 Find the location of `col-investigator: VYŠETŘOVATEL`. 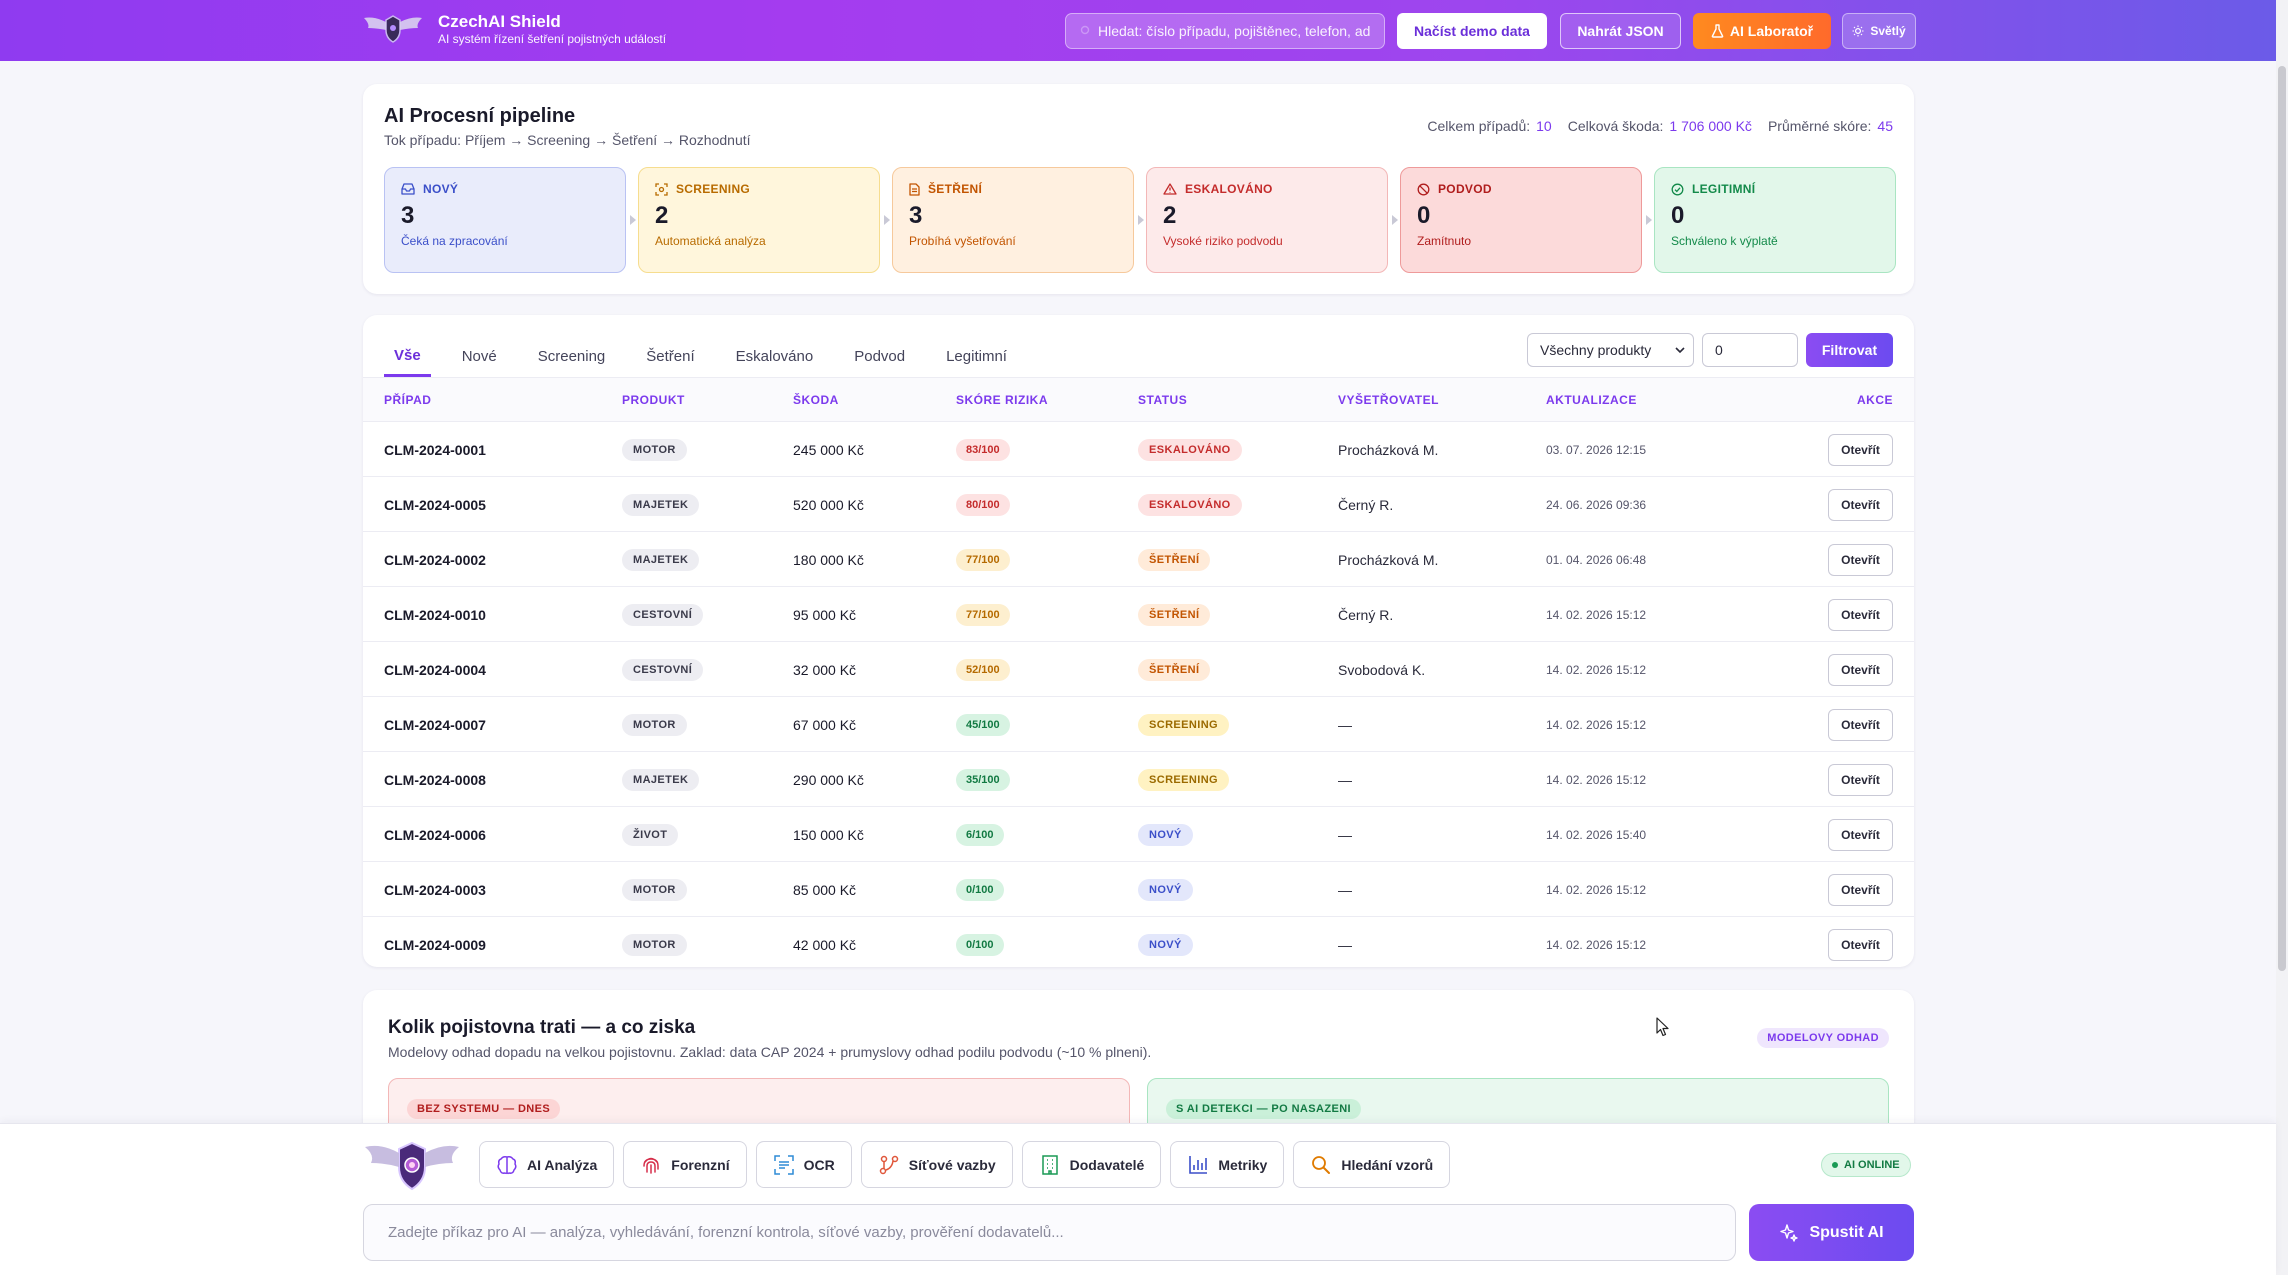

col-investigator: VYŠETŘOVATEL is located at coordinates (1388, 400).